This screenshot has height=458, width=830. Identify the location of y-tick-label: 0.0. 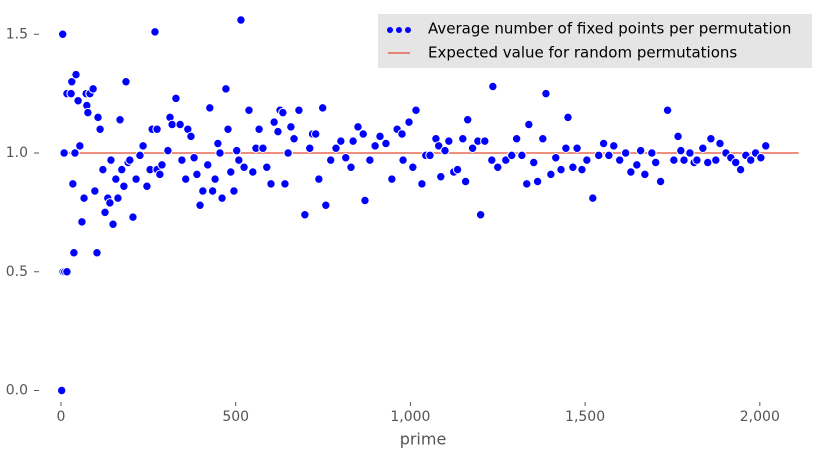
(17, 391).